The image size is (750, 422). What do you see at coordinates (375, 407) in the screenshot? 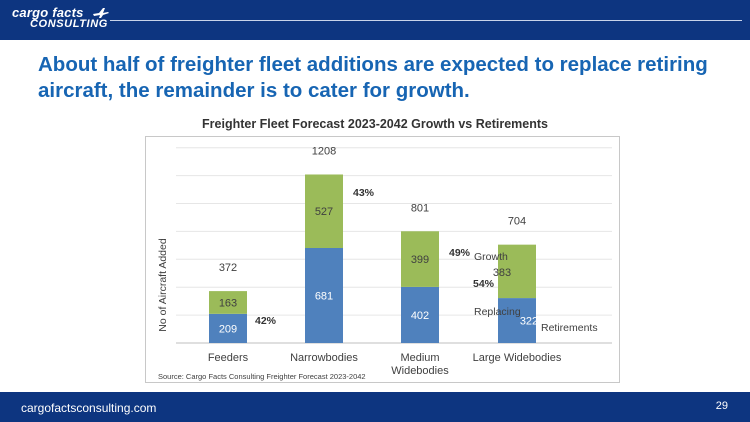
I see `footer-bar: cargofactsconsulting.com 29` at bounding box center [375, 407].